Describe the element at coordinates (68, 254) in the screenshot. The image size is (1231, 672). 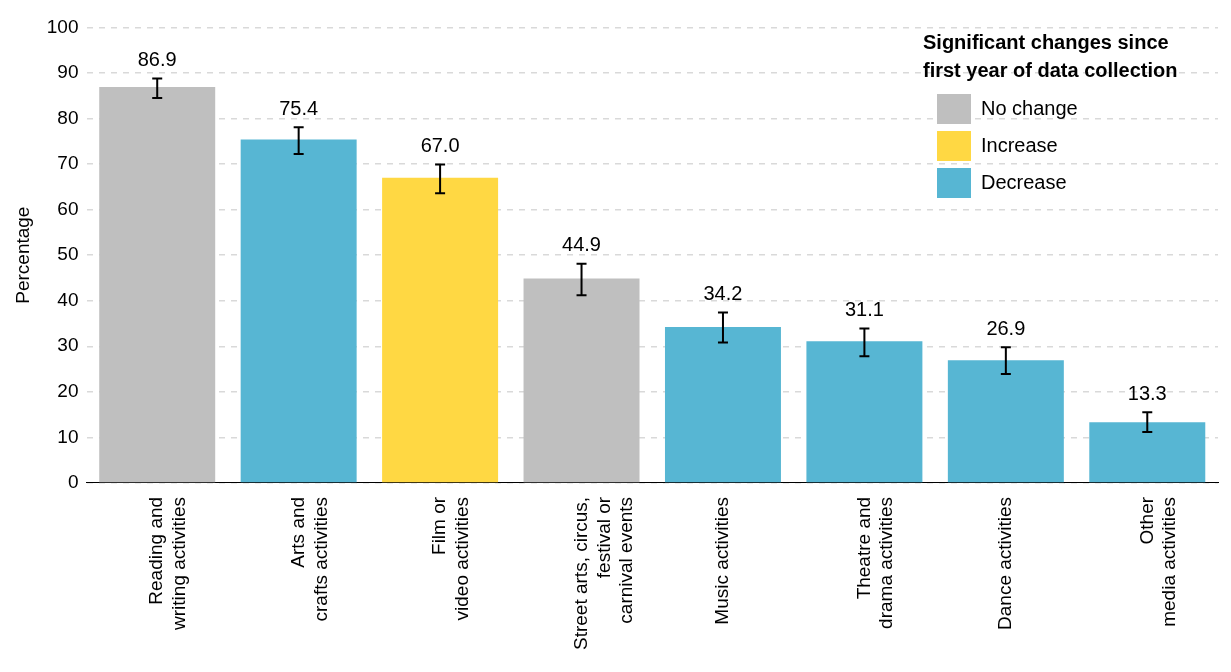
I see `y-tick-label: 50` at that location.